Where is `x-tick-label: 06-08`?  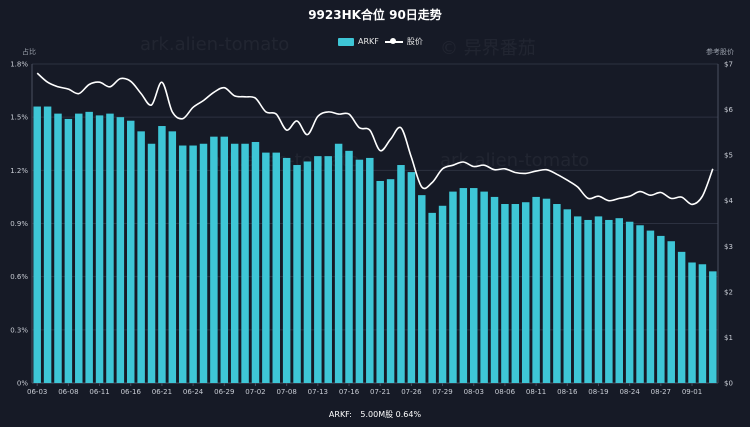 x-tick-label: 06-08 is located at coordinates (68, 392).